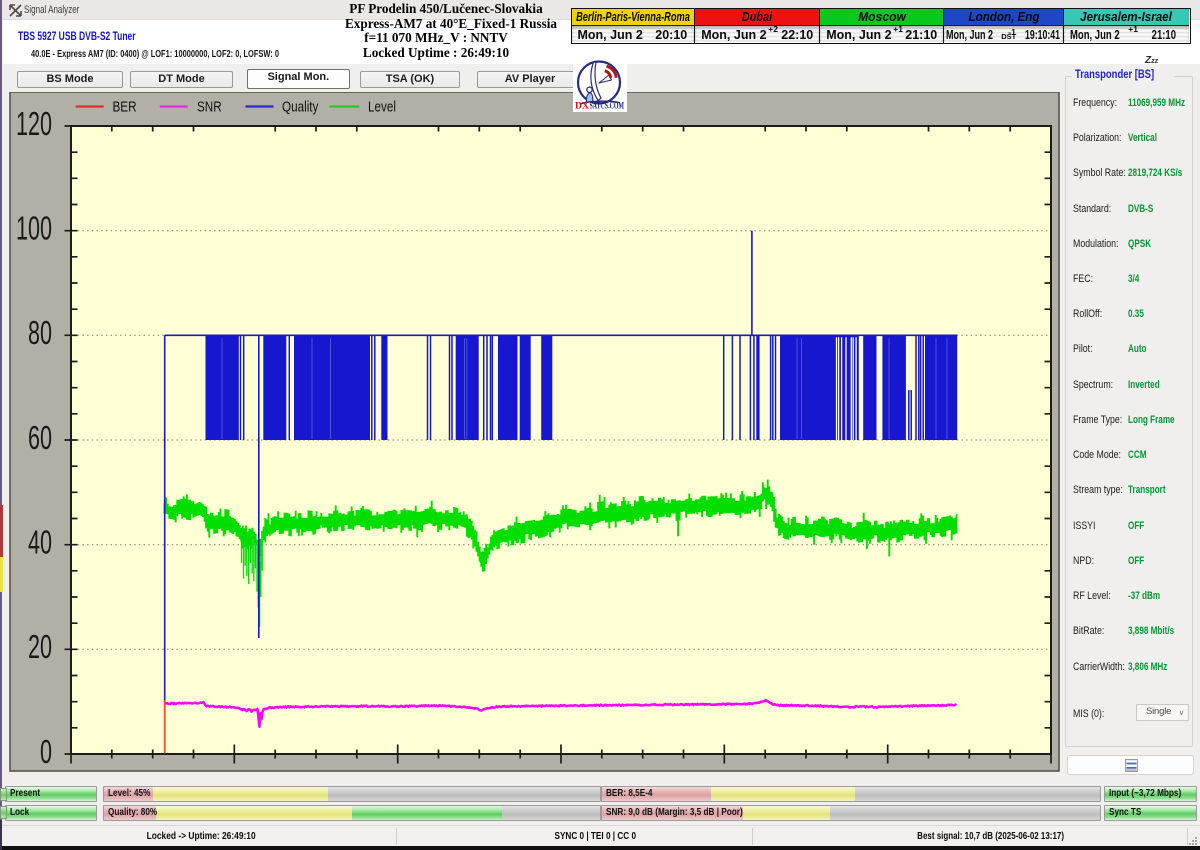  What do you see at coordinates (40, 542) in the screenshot?
I see `svg-text: 40` at bounding box center [40, 542].